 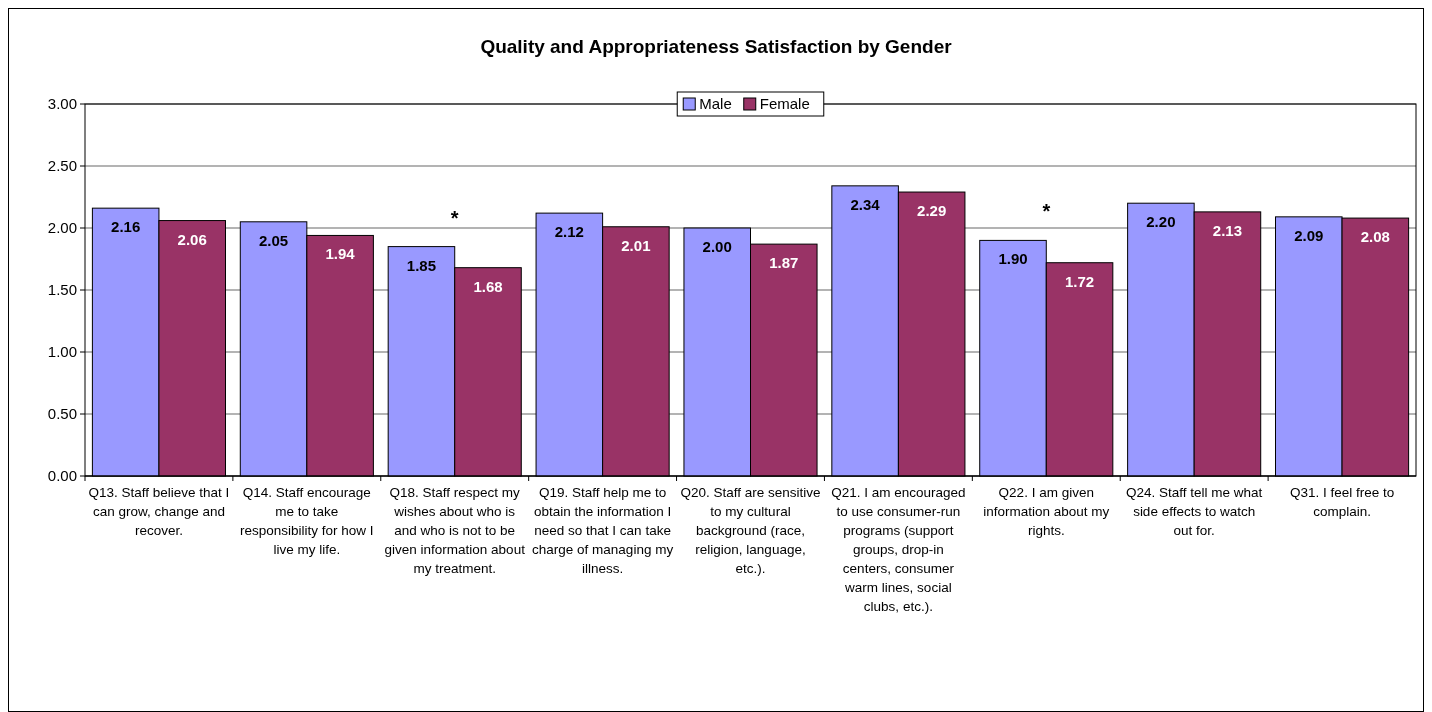 What do you see at coordinates (1227, 230) in the screenshot?
I see `data-label: 2.13` at bounding box center [1227, 230].